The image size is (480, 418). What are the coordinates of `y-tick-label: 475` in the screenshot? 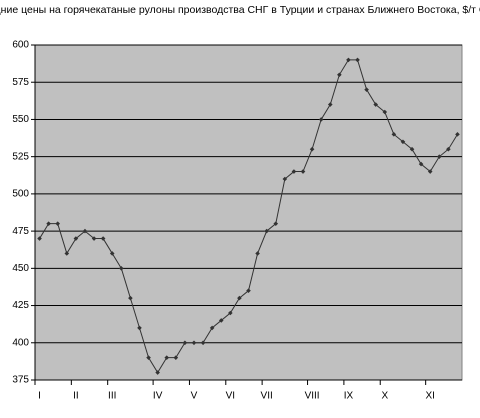 It's located at (20, 231).